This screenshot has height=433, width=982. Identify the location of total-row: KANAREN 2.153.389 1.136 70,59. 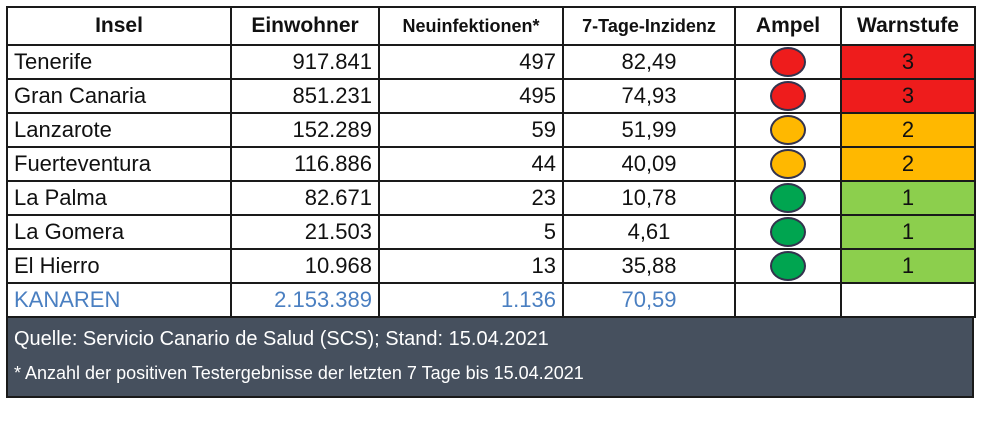
(491, 300).